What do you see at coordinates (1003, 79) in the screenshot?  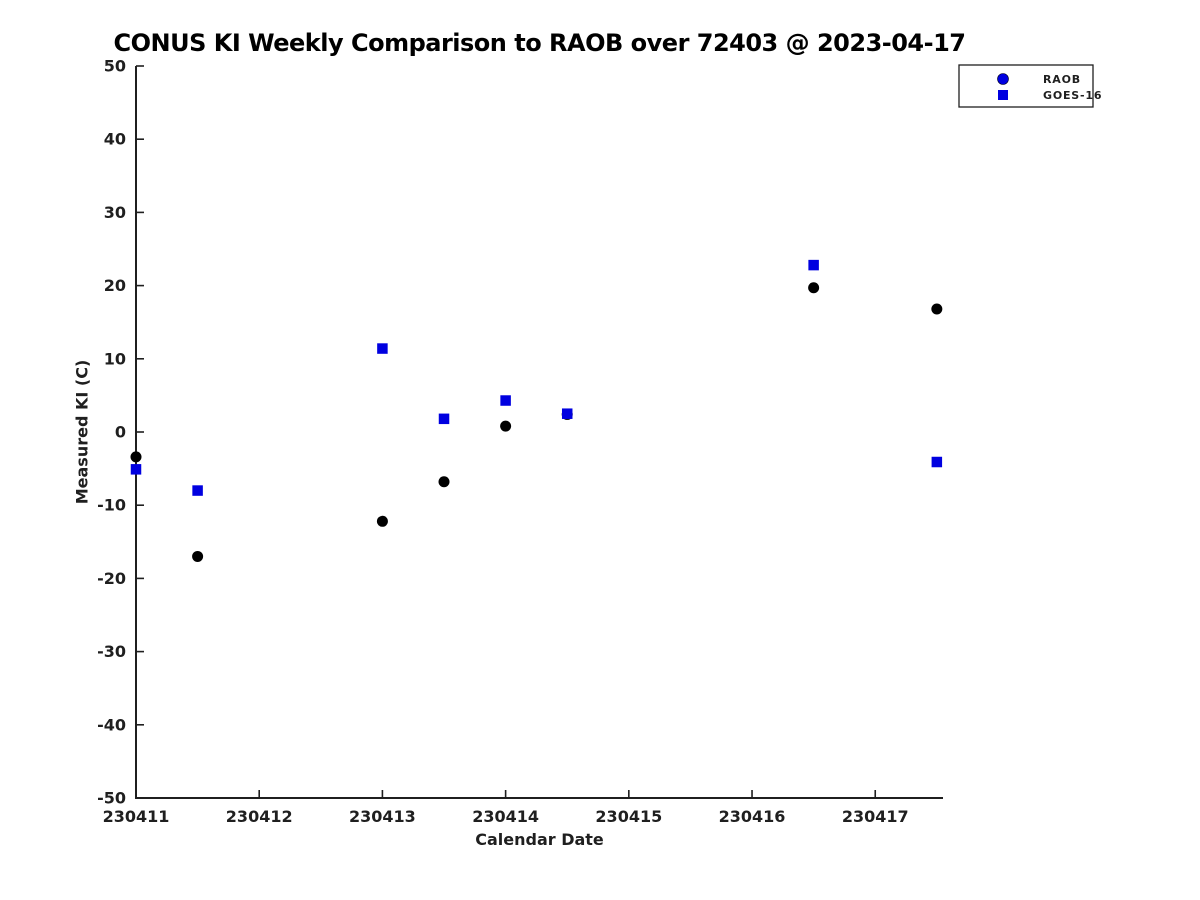 I see `legend-marker-raob` at bounding box center [1003, 79].